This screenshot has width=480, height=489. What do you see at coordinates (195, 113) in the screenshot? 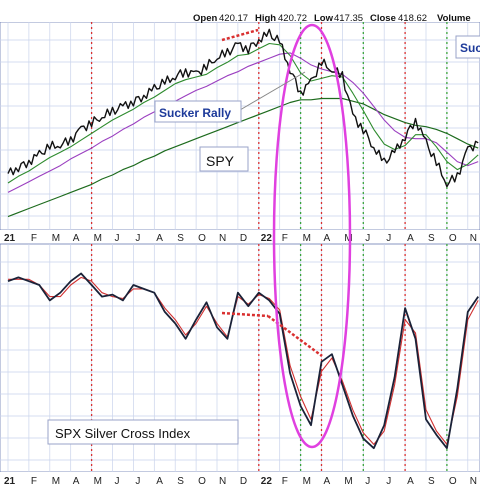
I see `sucker-rally-label: Sucker Rally` at bounding box center [195, 113].